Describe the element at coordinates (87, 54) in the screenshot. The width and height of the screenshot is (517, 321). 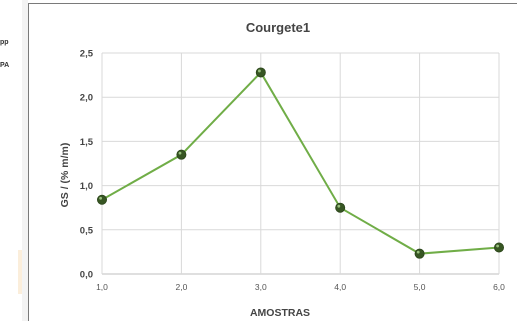
I see `y-tick-label: 2,5` at that location.